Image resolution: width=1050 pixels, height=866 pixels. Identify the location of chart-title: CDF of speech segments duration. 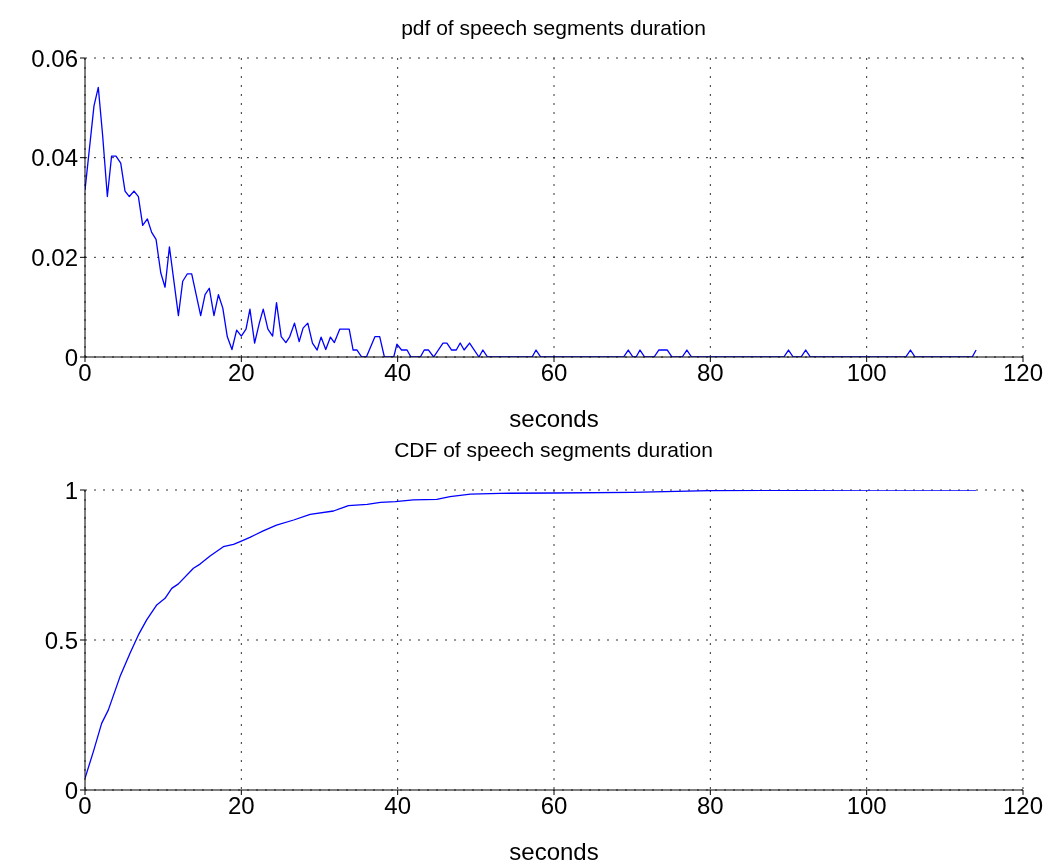
(553, 449).